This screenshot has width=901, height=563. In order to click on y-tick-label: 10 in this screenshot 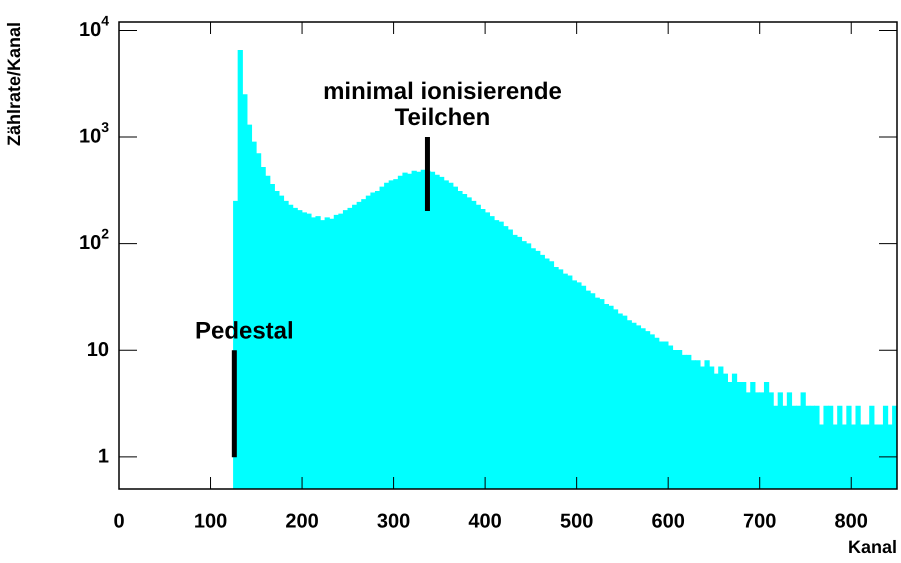, I will do `click(98, 349)`.